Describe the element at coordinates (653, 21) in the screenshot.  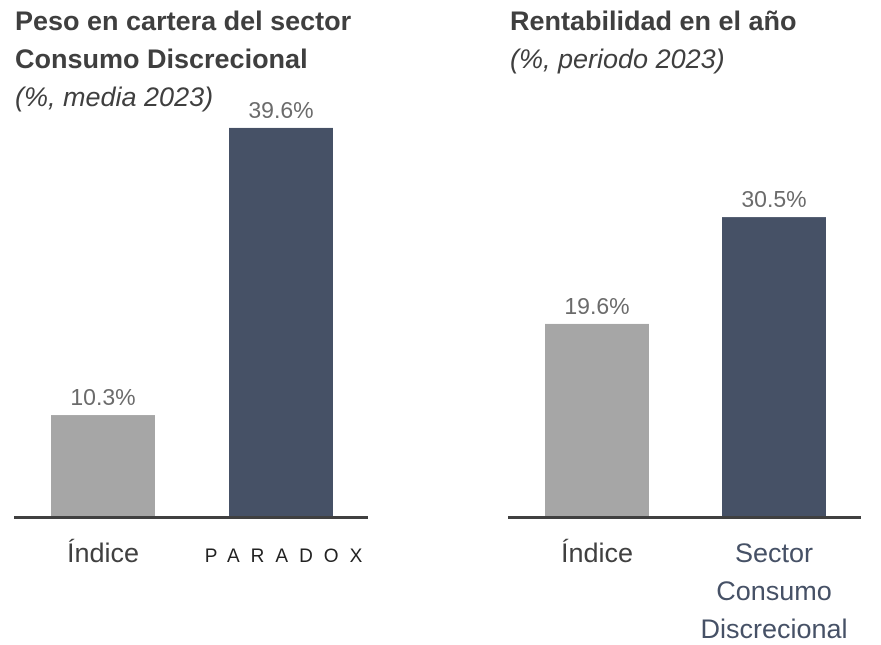
I see `chart-title-line-1: Rentabilidad en el año` at that location.